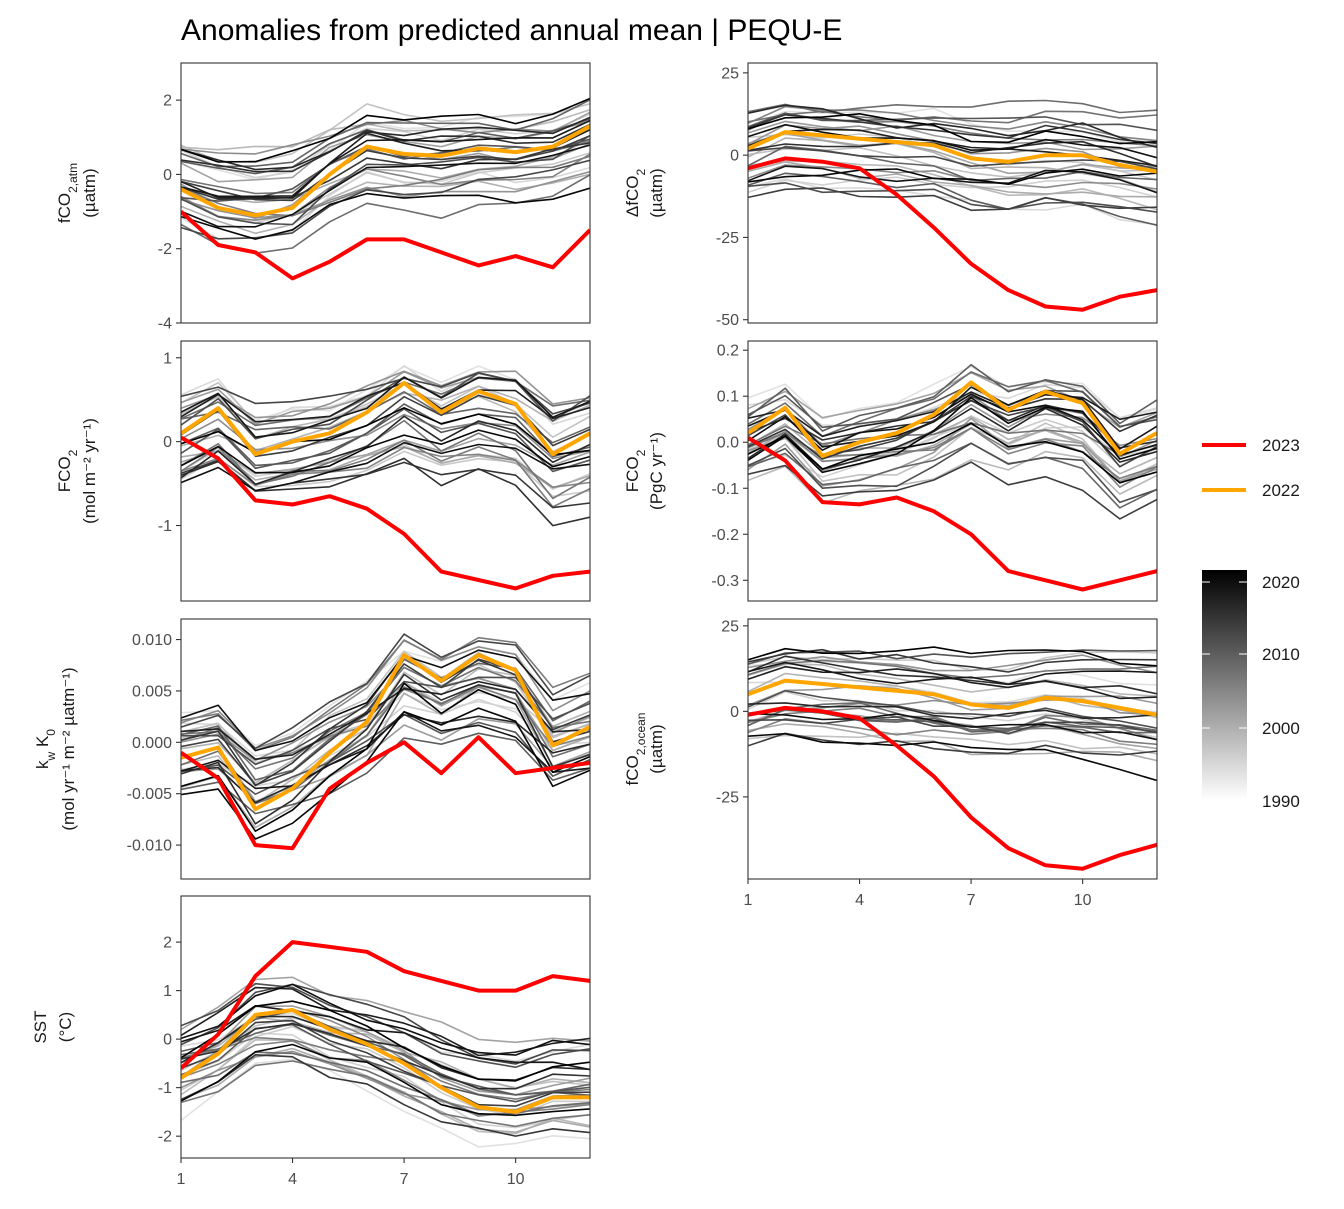  What do you see at coordinates (1224, 685) in the screenshot?
I see `colorbar` at bounding box center [1224, 685].